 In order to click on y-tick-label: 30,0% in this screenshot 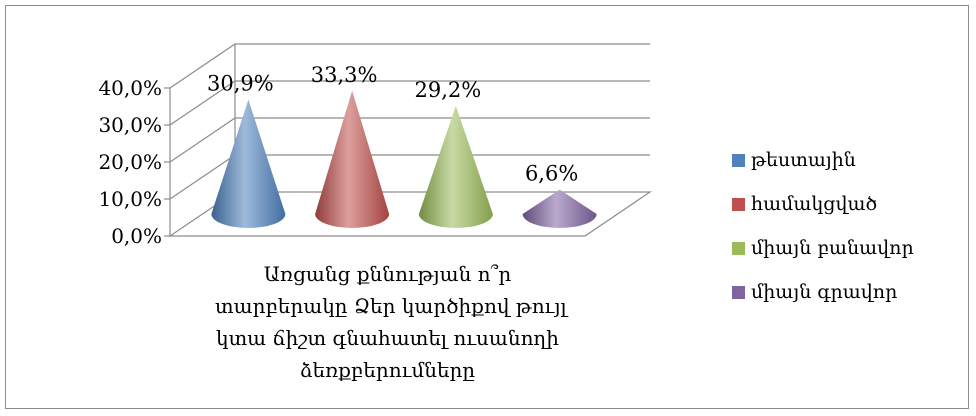, I will do `click(130, 125)`.